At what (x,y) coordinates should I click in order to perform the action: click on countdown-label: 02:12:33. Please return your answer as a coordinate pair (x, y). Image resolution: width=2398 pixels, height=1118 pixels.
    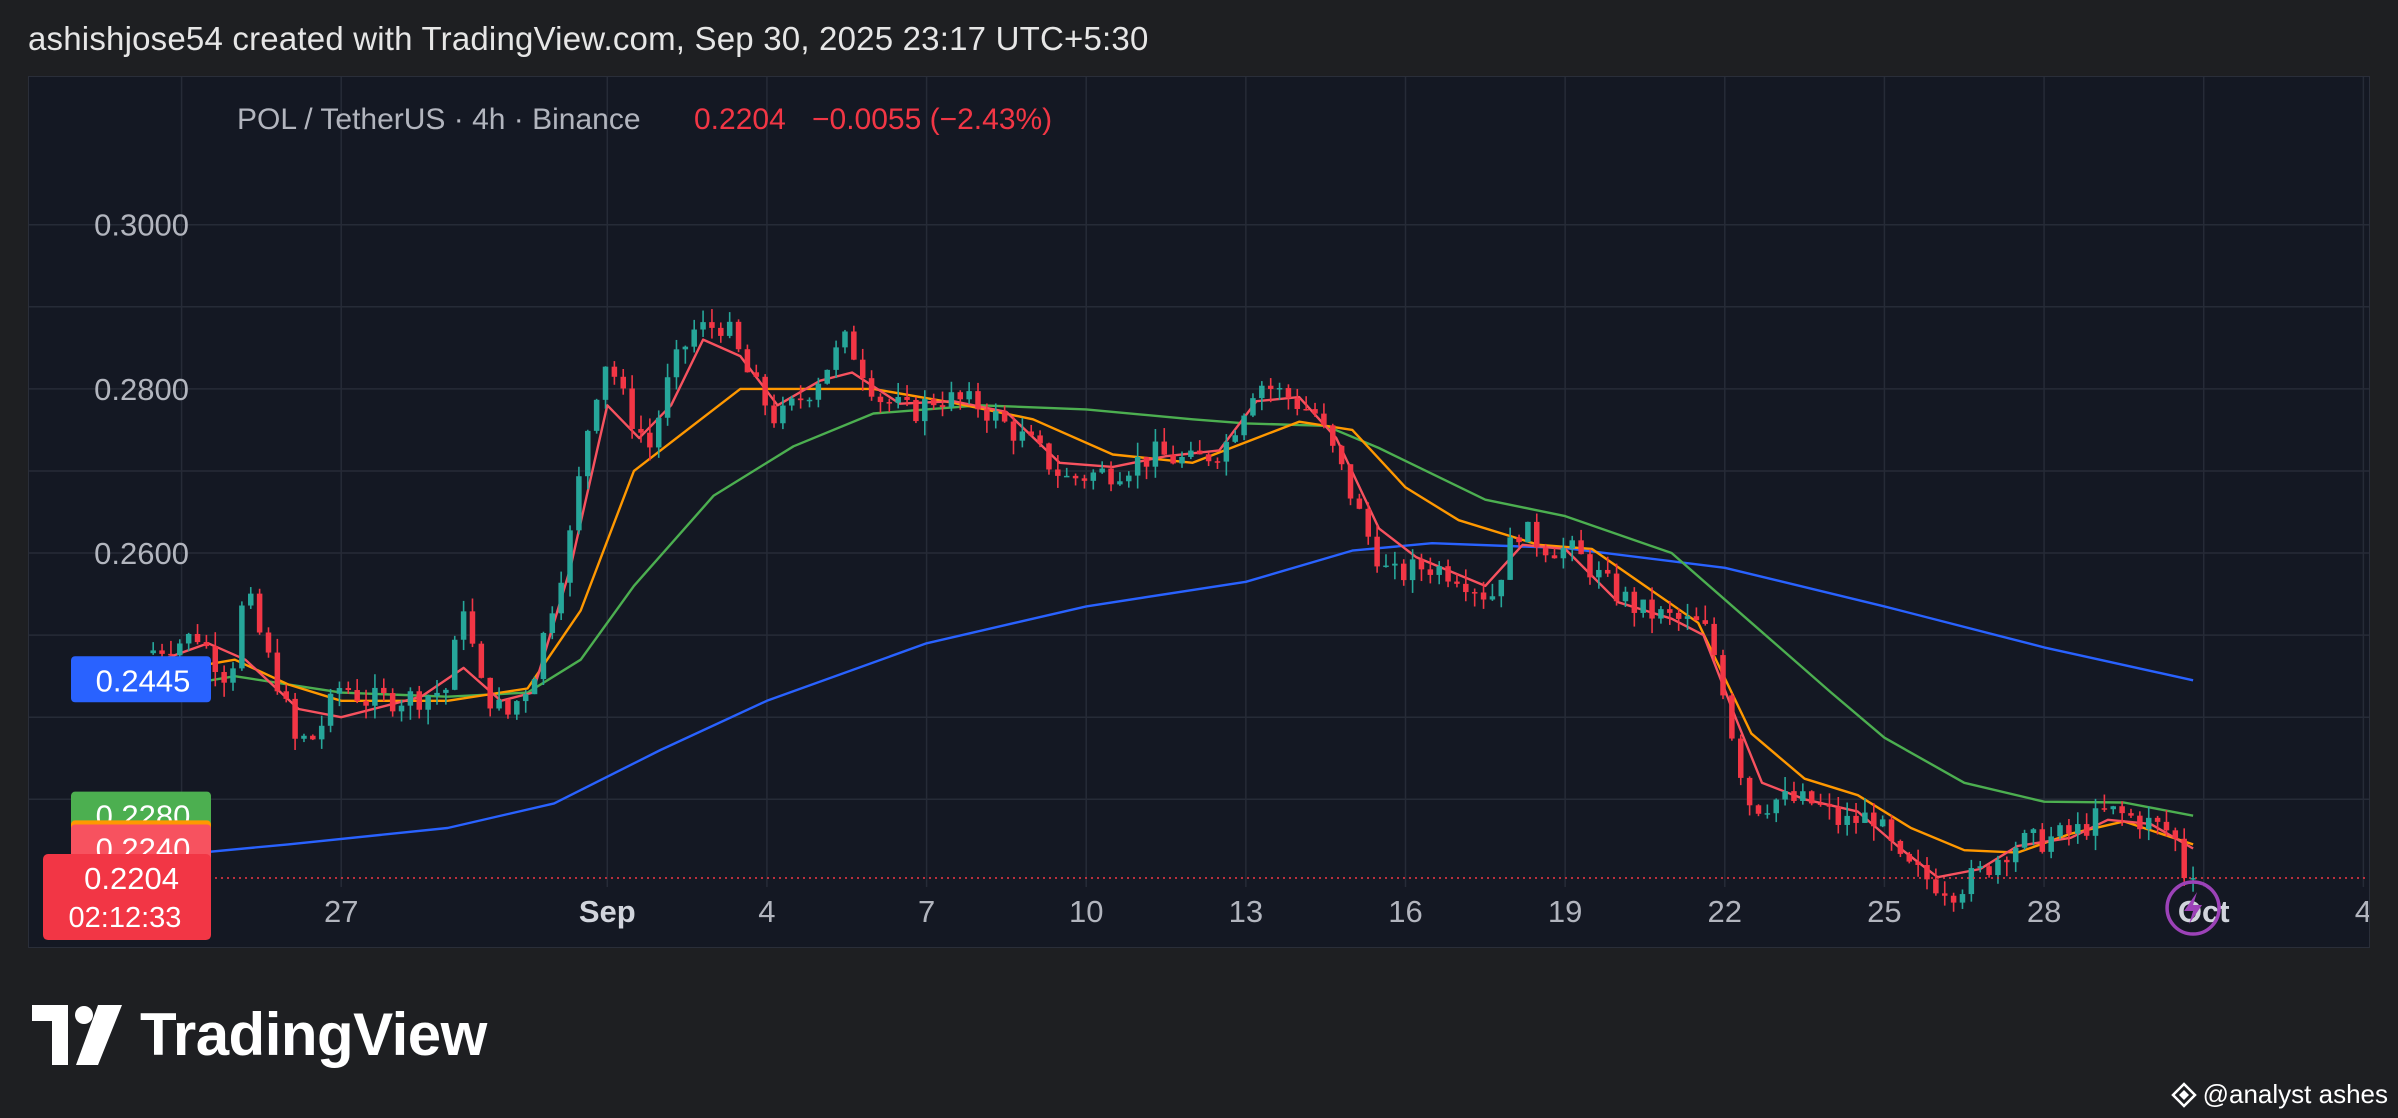
    Looking at the image, I should click on (125, 918).